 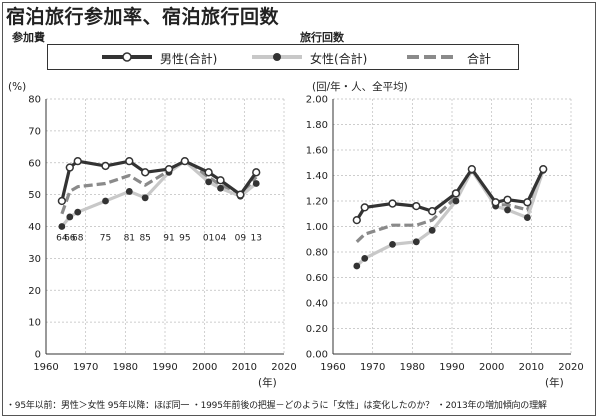 I want to click on legend-swatch-total, so click(x=432, y=57).